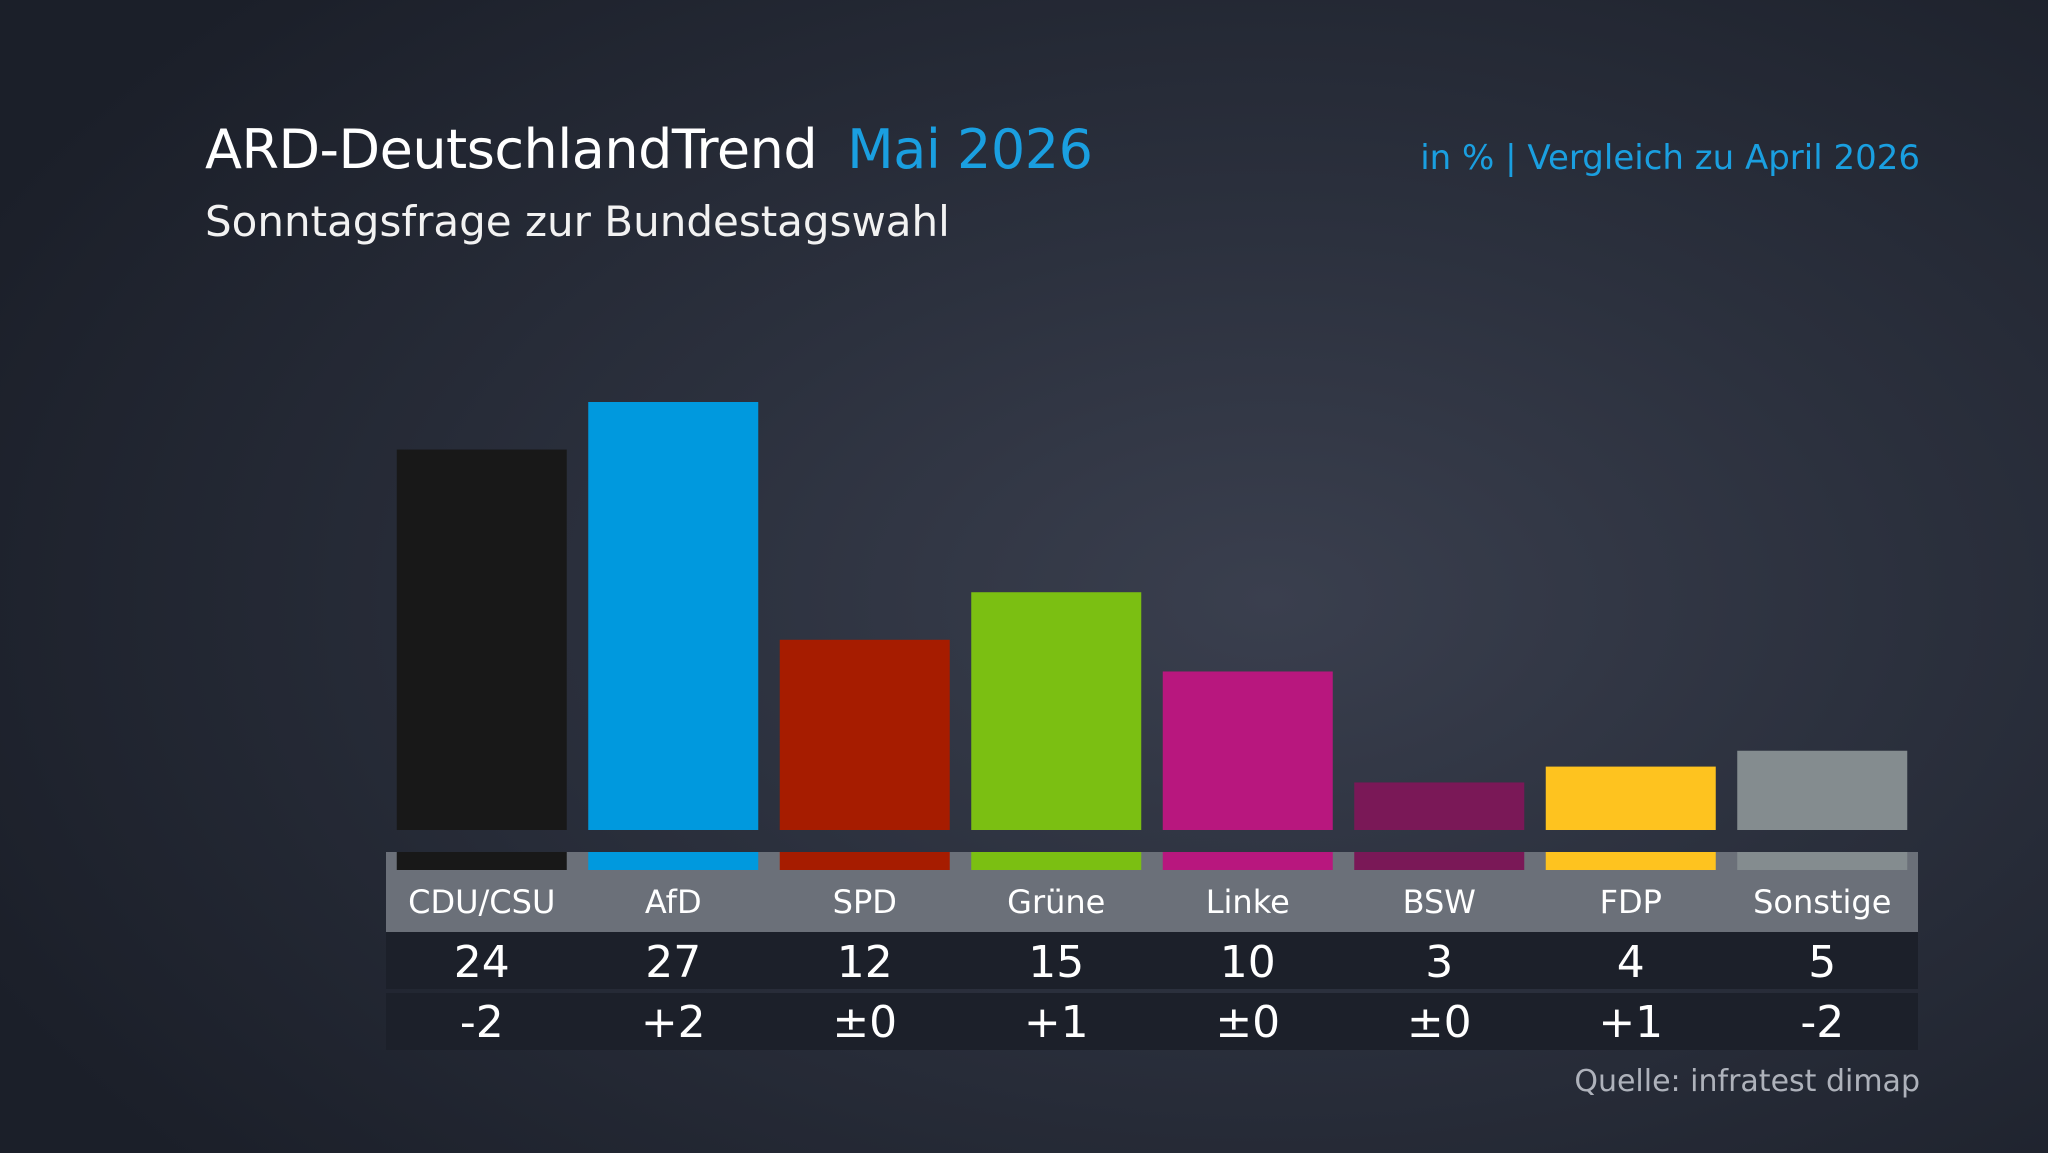 This screenshot has width=2048, height=1153. Describe the element at coordinates (1630, 861) in the screenshot. I see `color-strip-fdp` at that location.